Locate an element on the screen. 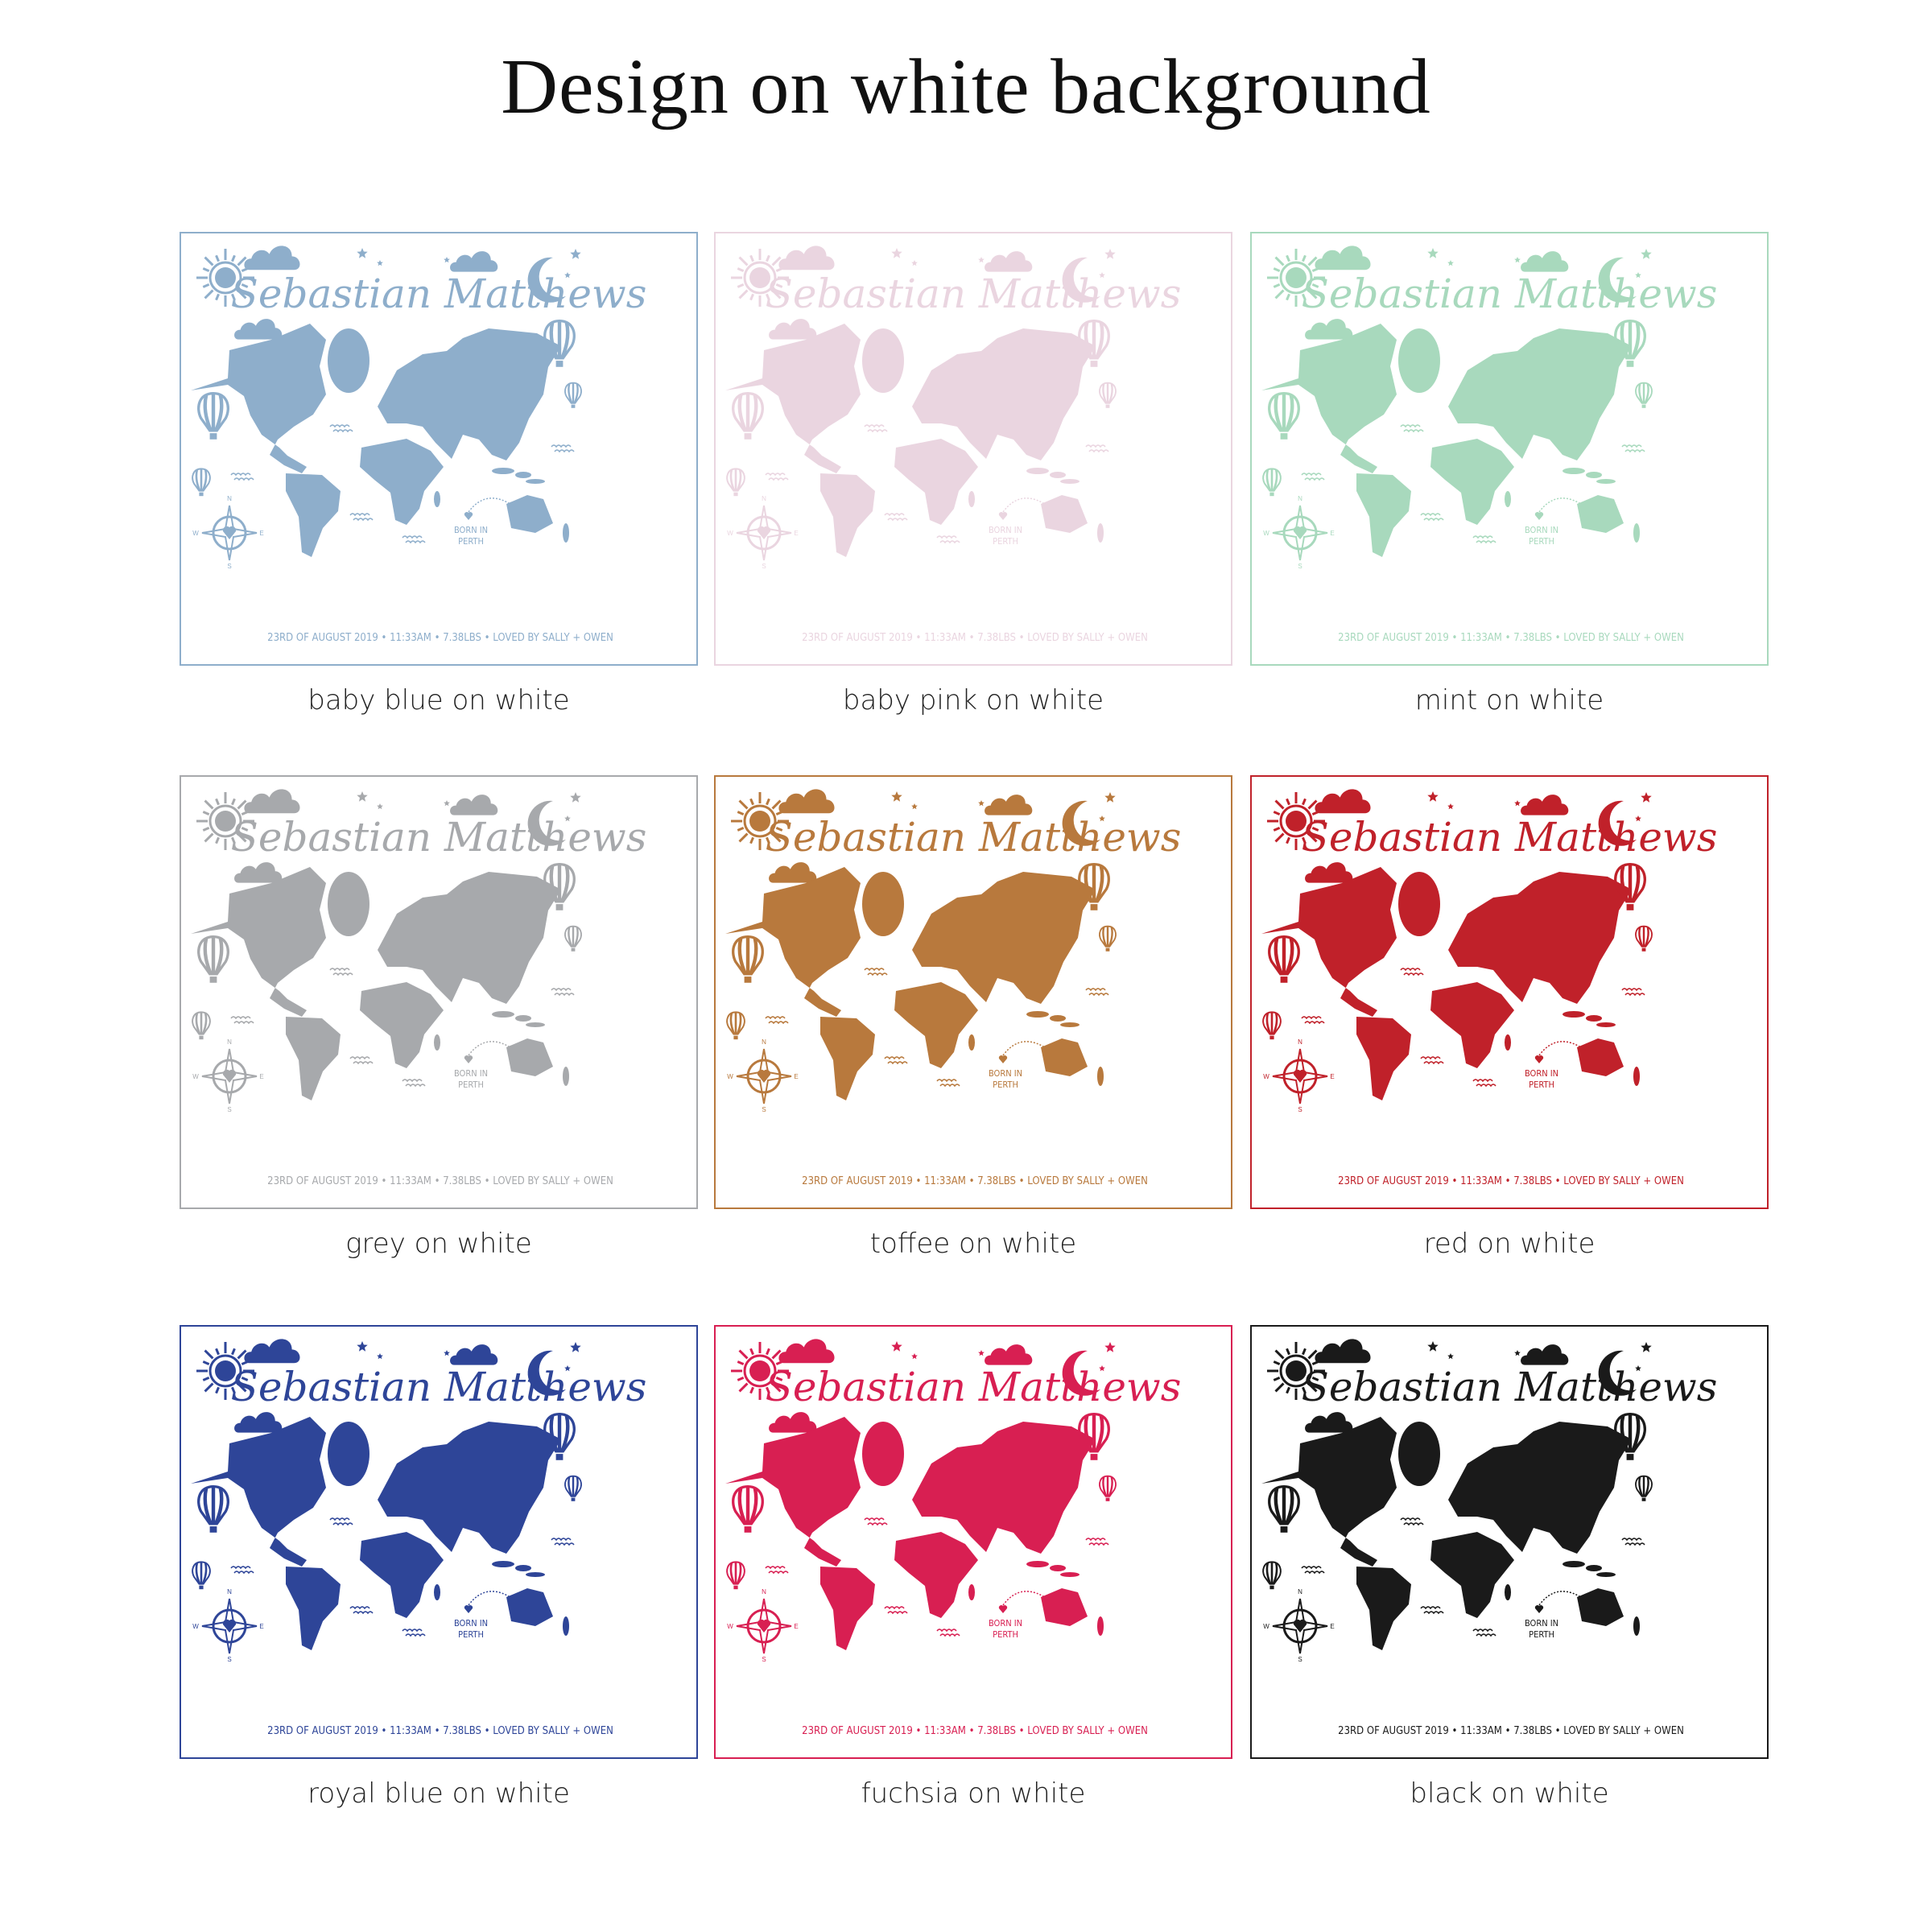  compass-e: E is located at coordinates (796, 1626).